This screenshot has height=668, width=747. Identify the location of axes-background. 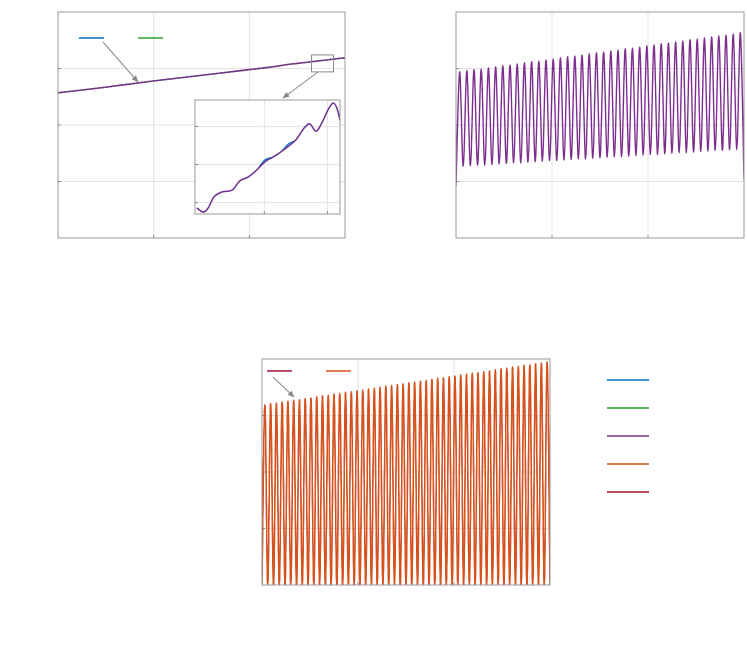
(267, 157).